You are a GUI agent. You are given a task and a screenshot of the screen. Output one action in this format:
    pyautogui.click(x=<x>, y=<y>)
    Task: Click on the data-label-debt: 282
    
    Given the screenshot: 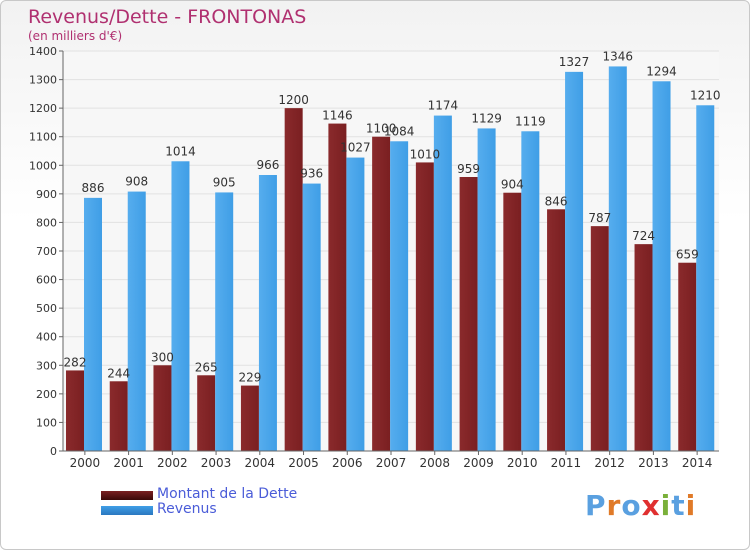 What is the action you would take?
    pyautogui.click(x=75, y=362)
    